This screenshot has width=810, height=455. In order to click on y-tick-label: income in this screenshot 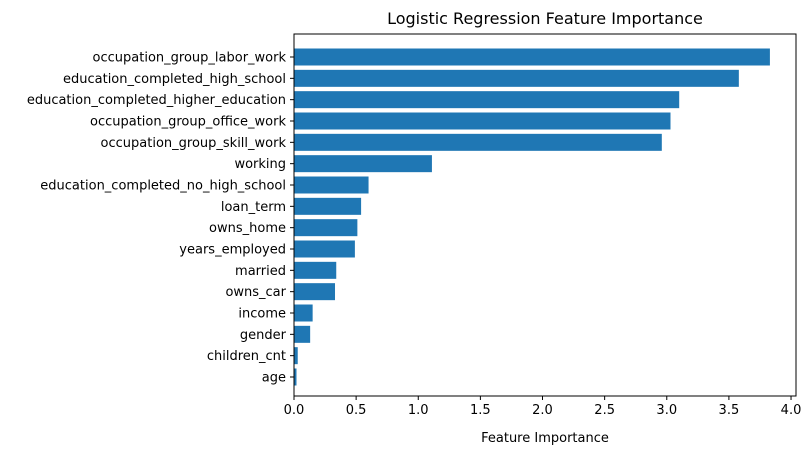, I will do `click(262, 314)`.